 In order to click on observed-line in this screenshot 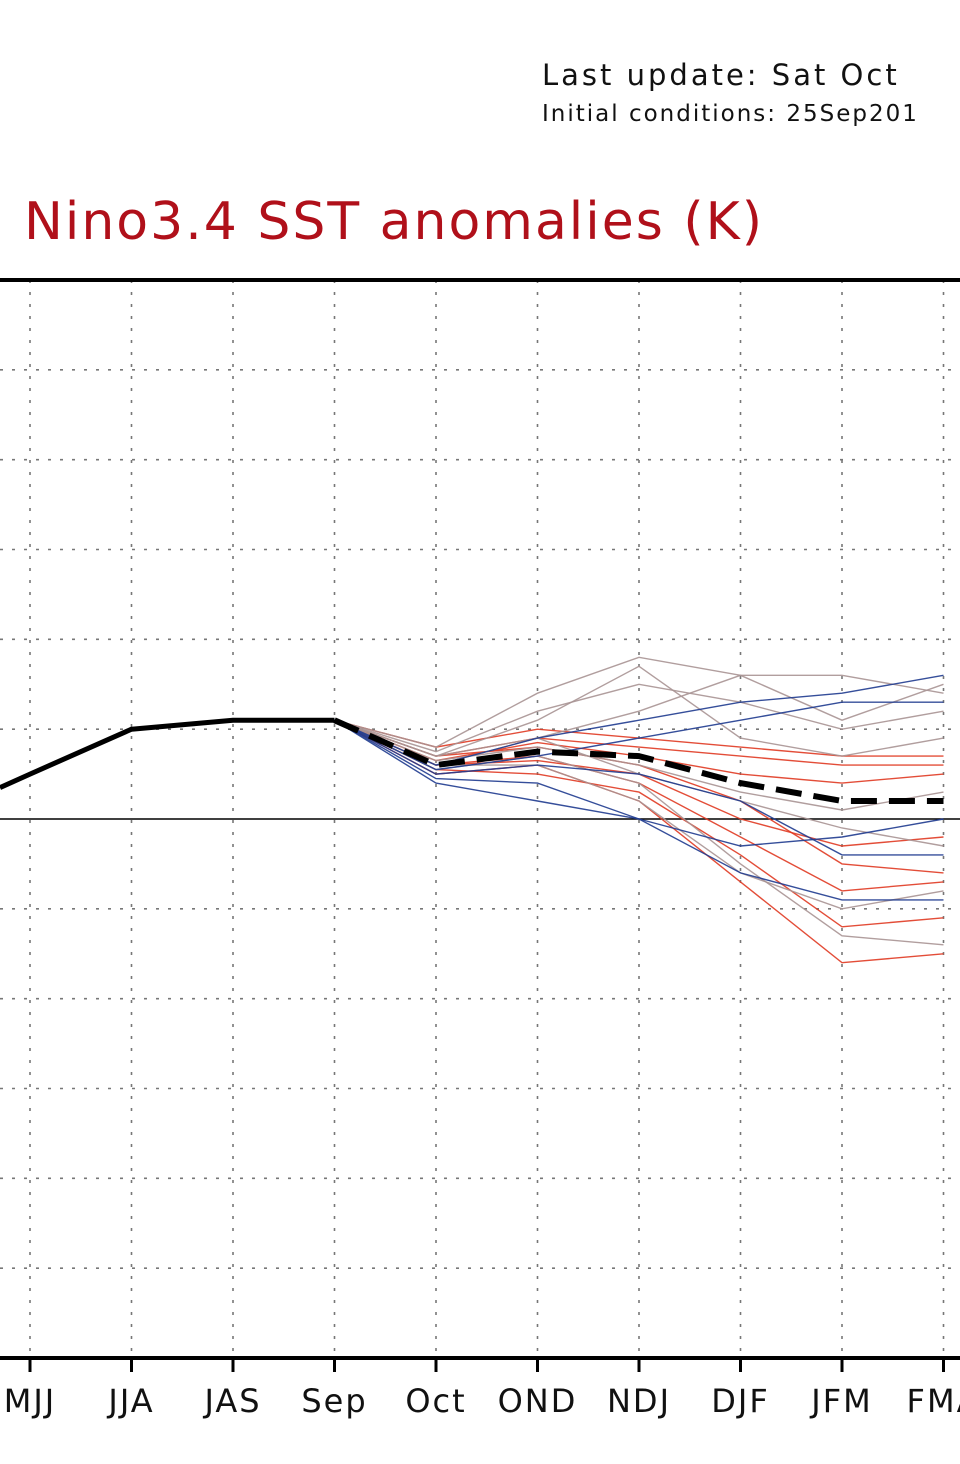, I will do `click(167, 753)`.